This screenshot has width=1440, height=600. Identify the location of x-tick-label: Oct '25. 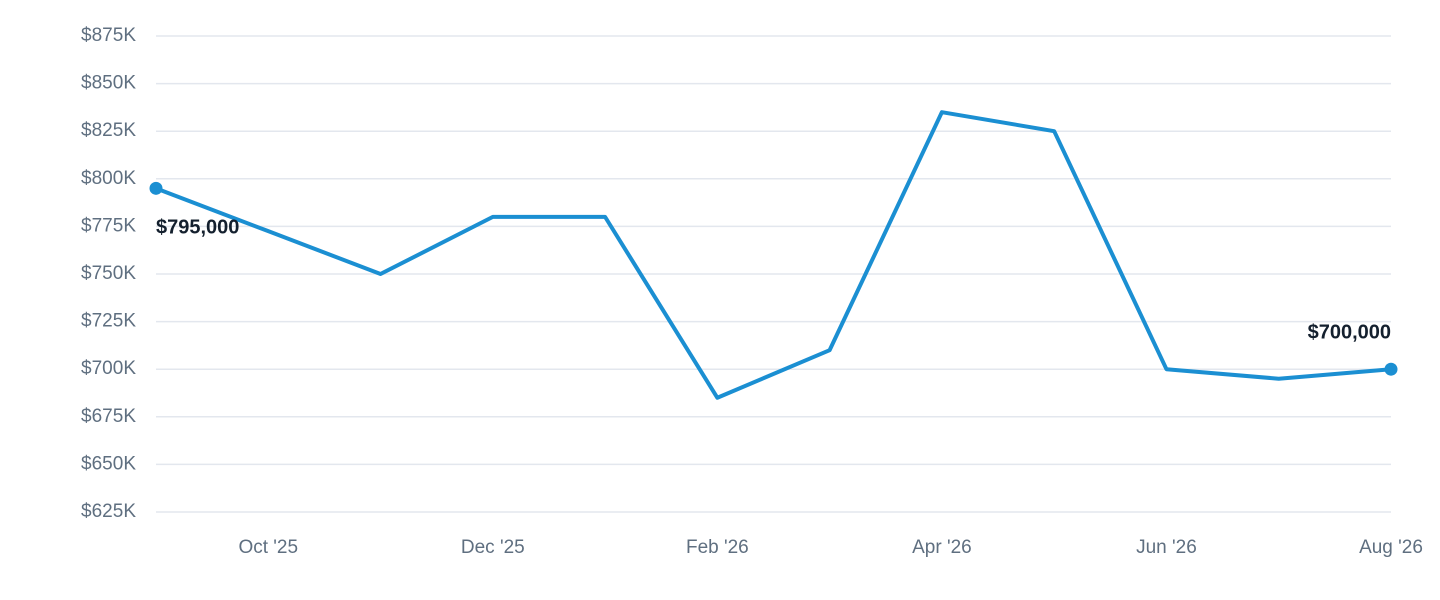
(268, 547).